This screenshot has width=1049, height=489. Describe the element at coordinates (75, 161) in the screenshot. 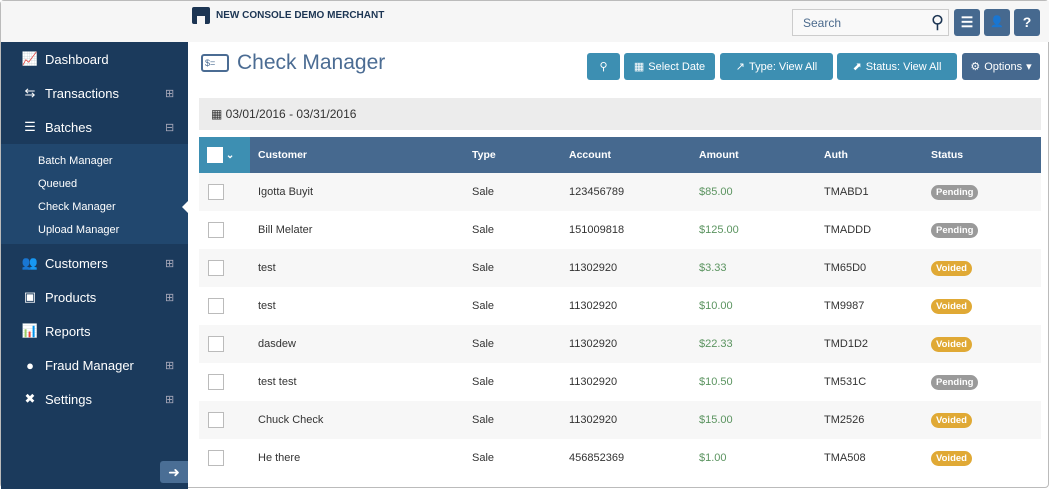

I see `submenu-item-batch-manager: Batch Manager` at that location.